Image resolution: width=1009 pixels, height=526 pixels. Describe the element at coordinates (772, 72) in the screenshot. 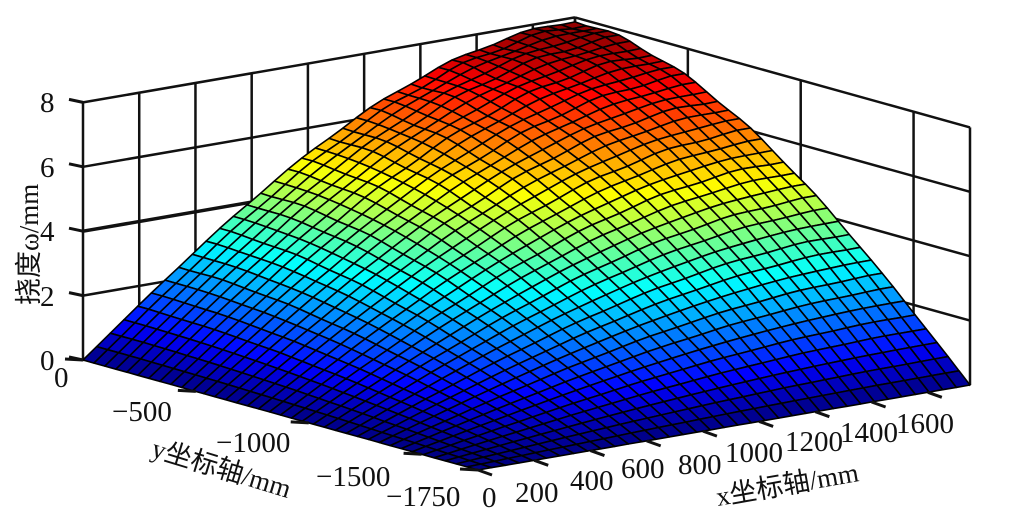

I see `right-wall-gridline-z` at that location.